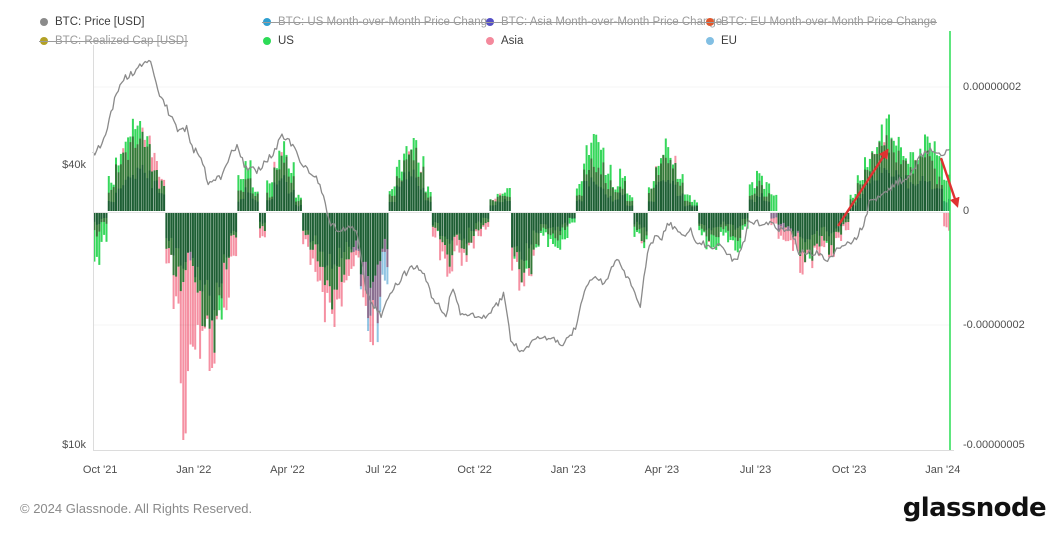  Describe the element at coordinates (113, 41) in the screenshot. I see `legend-item-realized-cap: BTC: Realized Cap [USD]` at that location.